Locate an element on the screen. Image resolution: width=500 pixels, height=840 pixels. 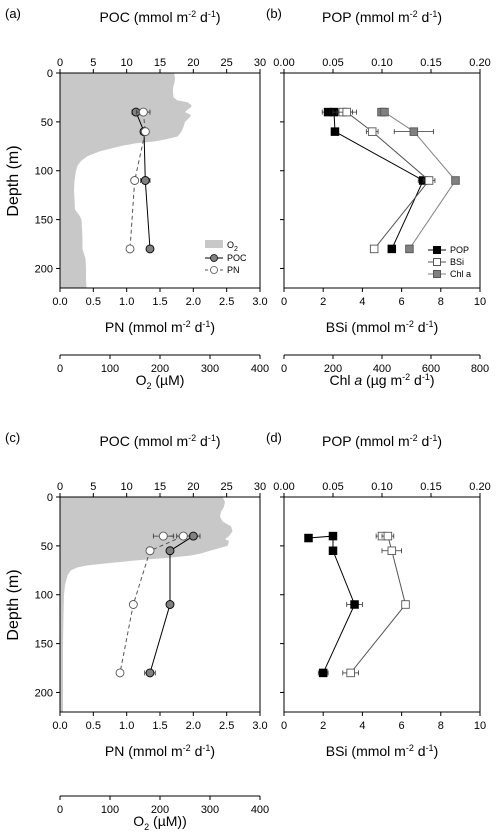
y-tick-label: 200 is located at coordinates (44, 269).